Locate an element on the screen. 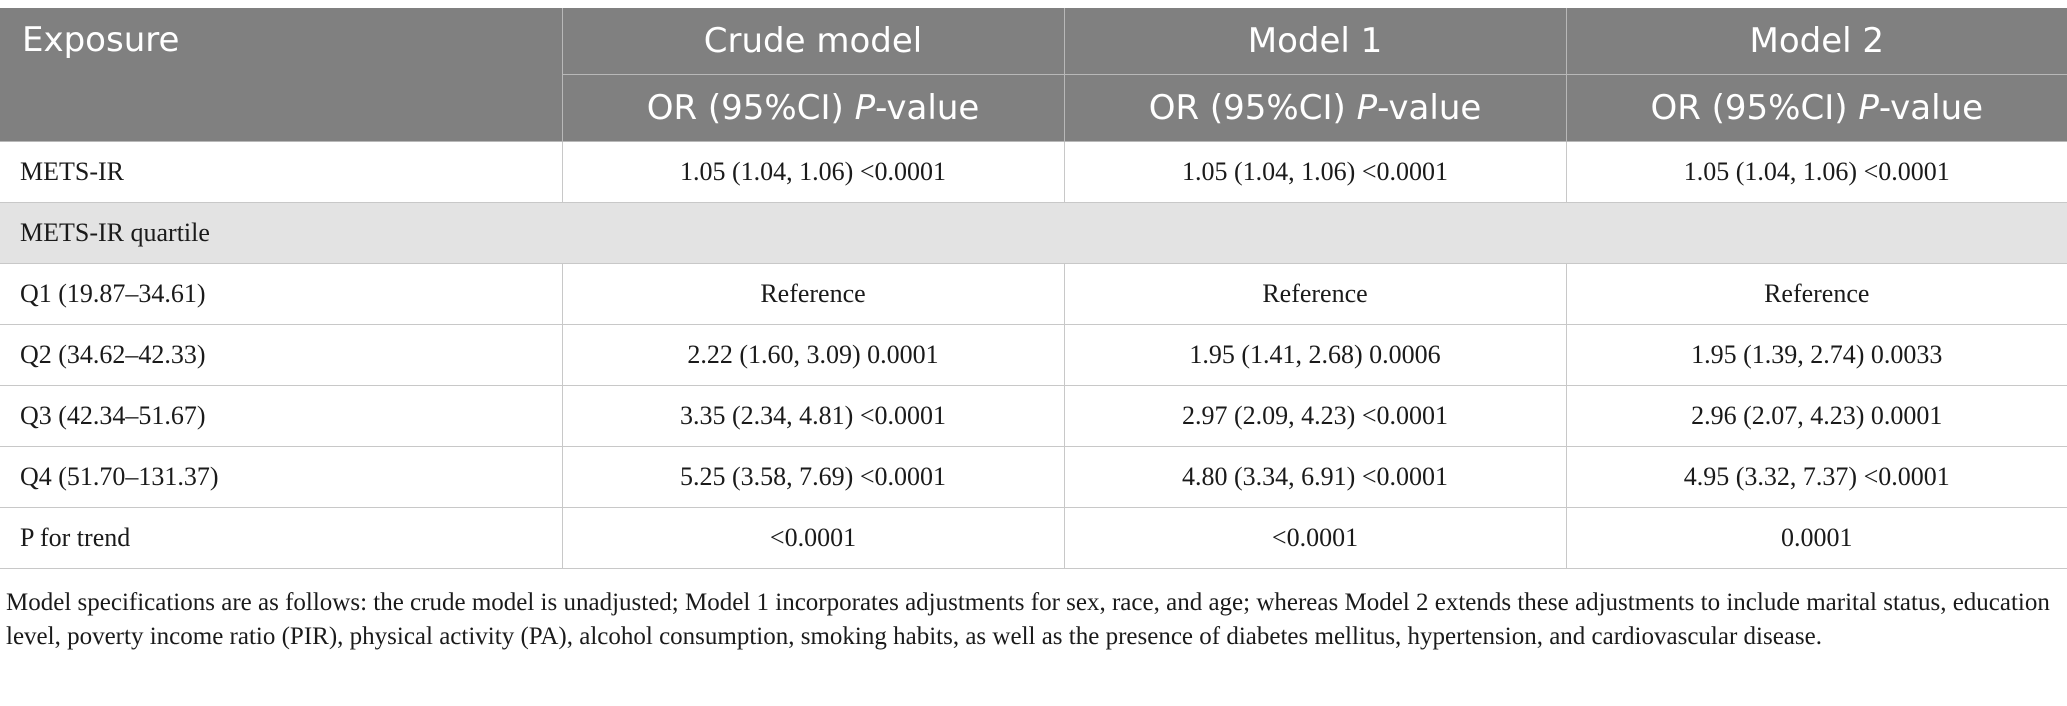 Image resolution: width=2067 pixels, height=706 pixels. table-cell: 4.80 (3.34, 6.91) <0.0001 is located at coordinates (1315, 477).